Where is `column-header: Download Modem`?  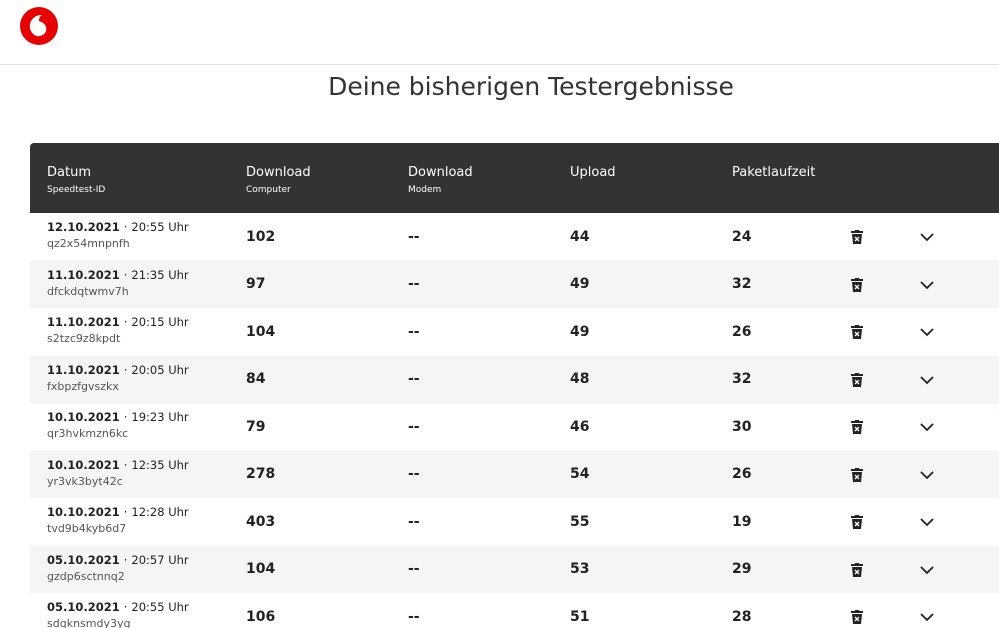 column-header: Download Modem is located at coordinates (440, 180).